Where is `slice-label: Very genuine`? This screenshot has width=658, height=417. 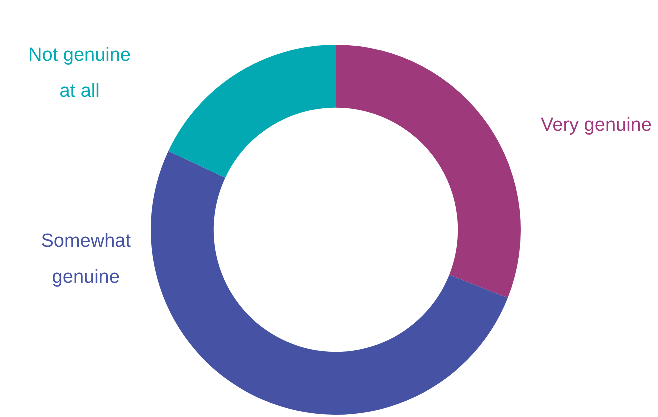 slice-label: Very genuine is located at coordinates (596, 125).